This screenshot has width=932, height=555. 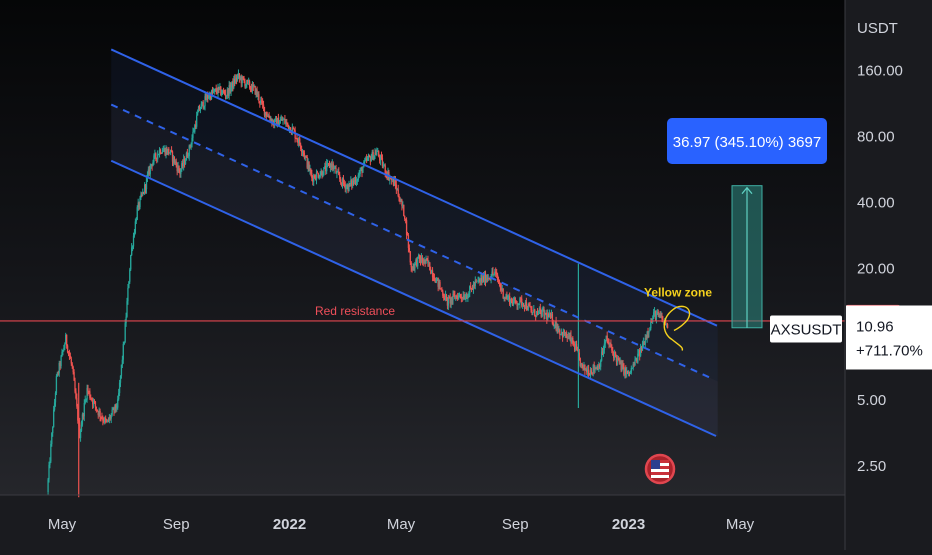 I want to click on time-axis: May Sep 2022 May Sep 2023 May, so click(x=401, y=524).